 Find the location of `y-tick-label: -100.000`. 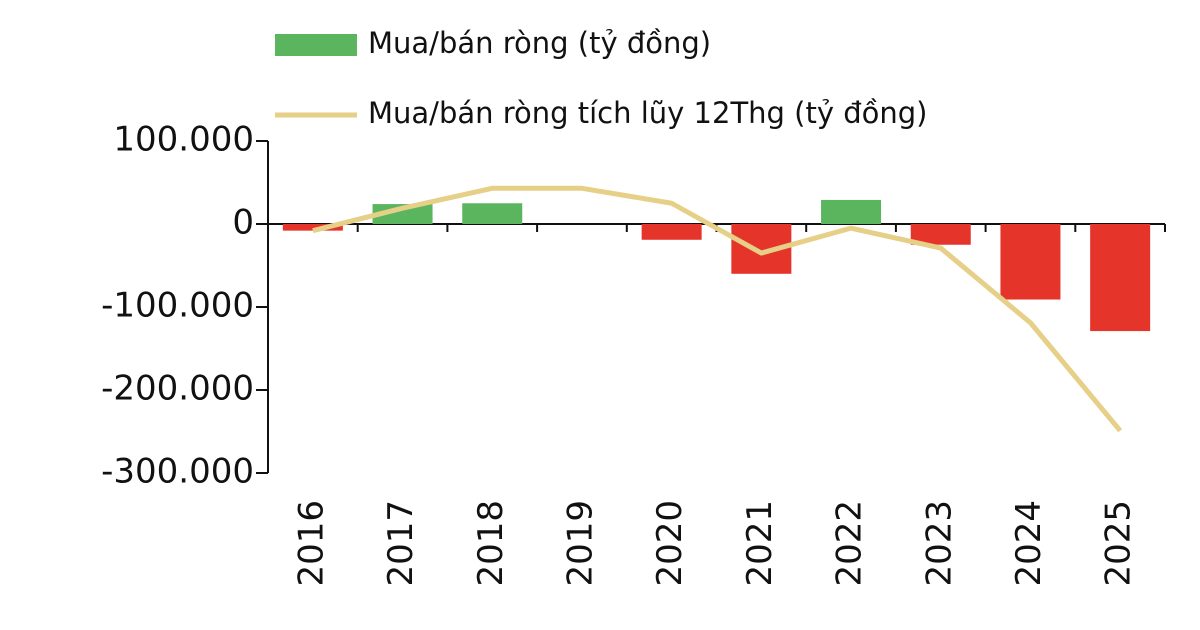

y-tick-label: -100.000 is located at coordinates (177, 306).